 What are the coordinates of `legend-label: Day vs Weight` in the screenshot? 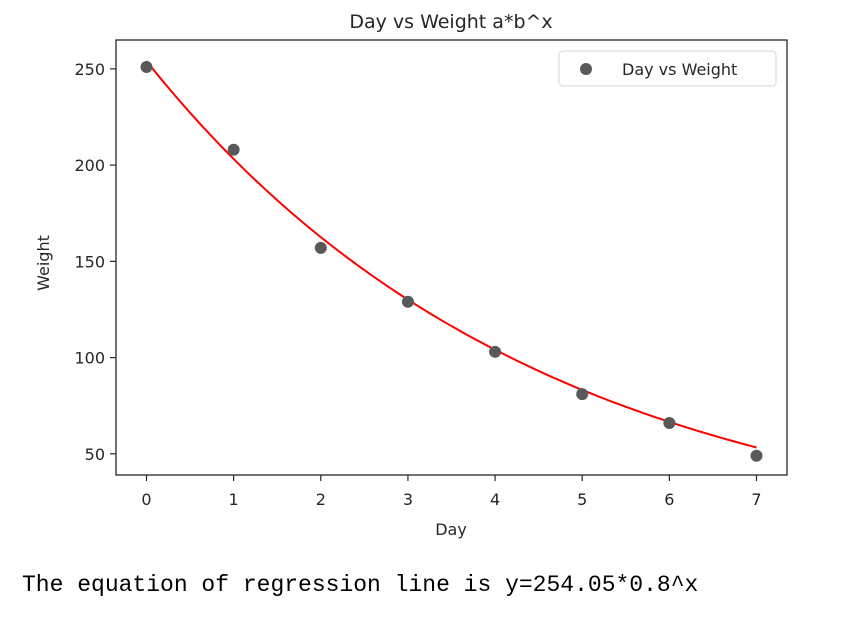 It's located at (679, 69).